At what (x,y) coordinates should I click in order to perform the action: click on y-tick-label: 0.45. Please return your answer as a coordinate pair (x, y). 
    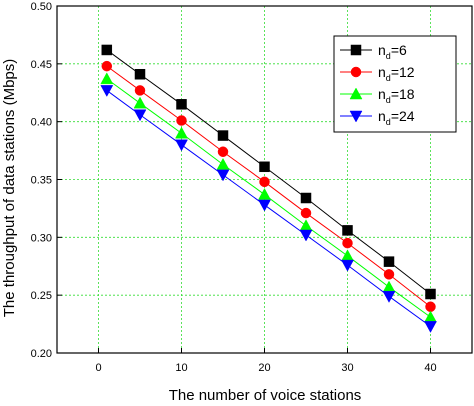
    Looking at the image, I should click on (41, 65).